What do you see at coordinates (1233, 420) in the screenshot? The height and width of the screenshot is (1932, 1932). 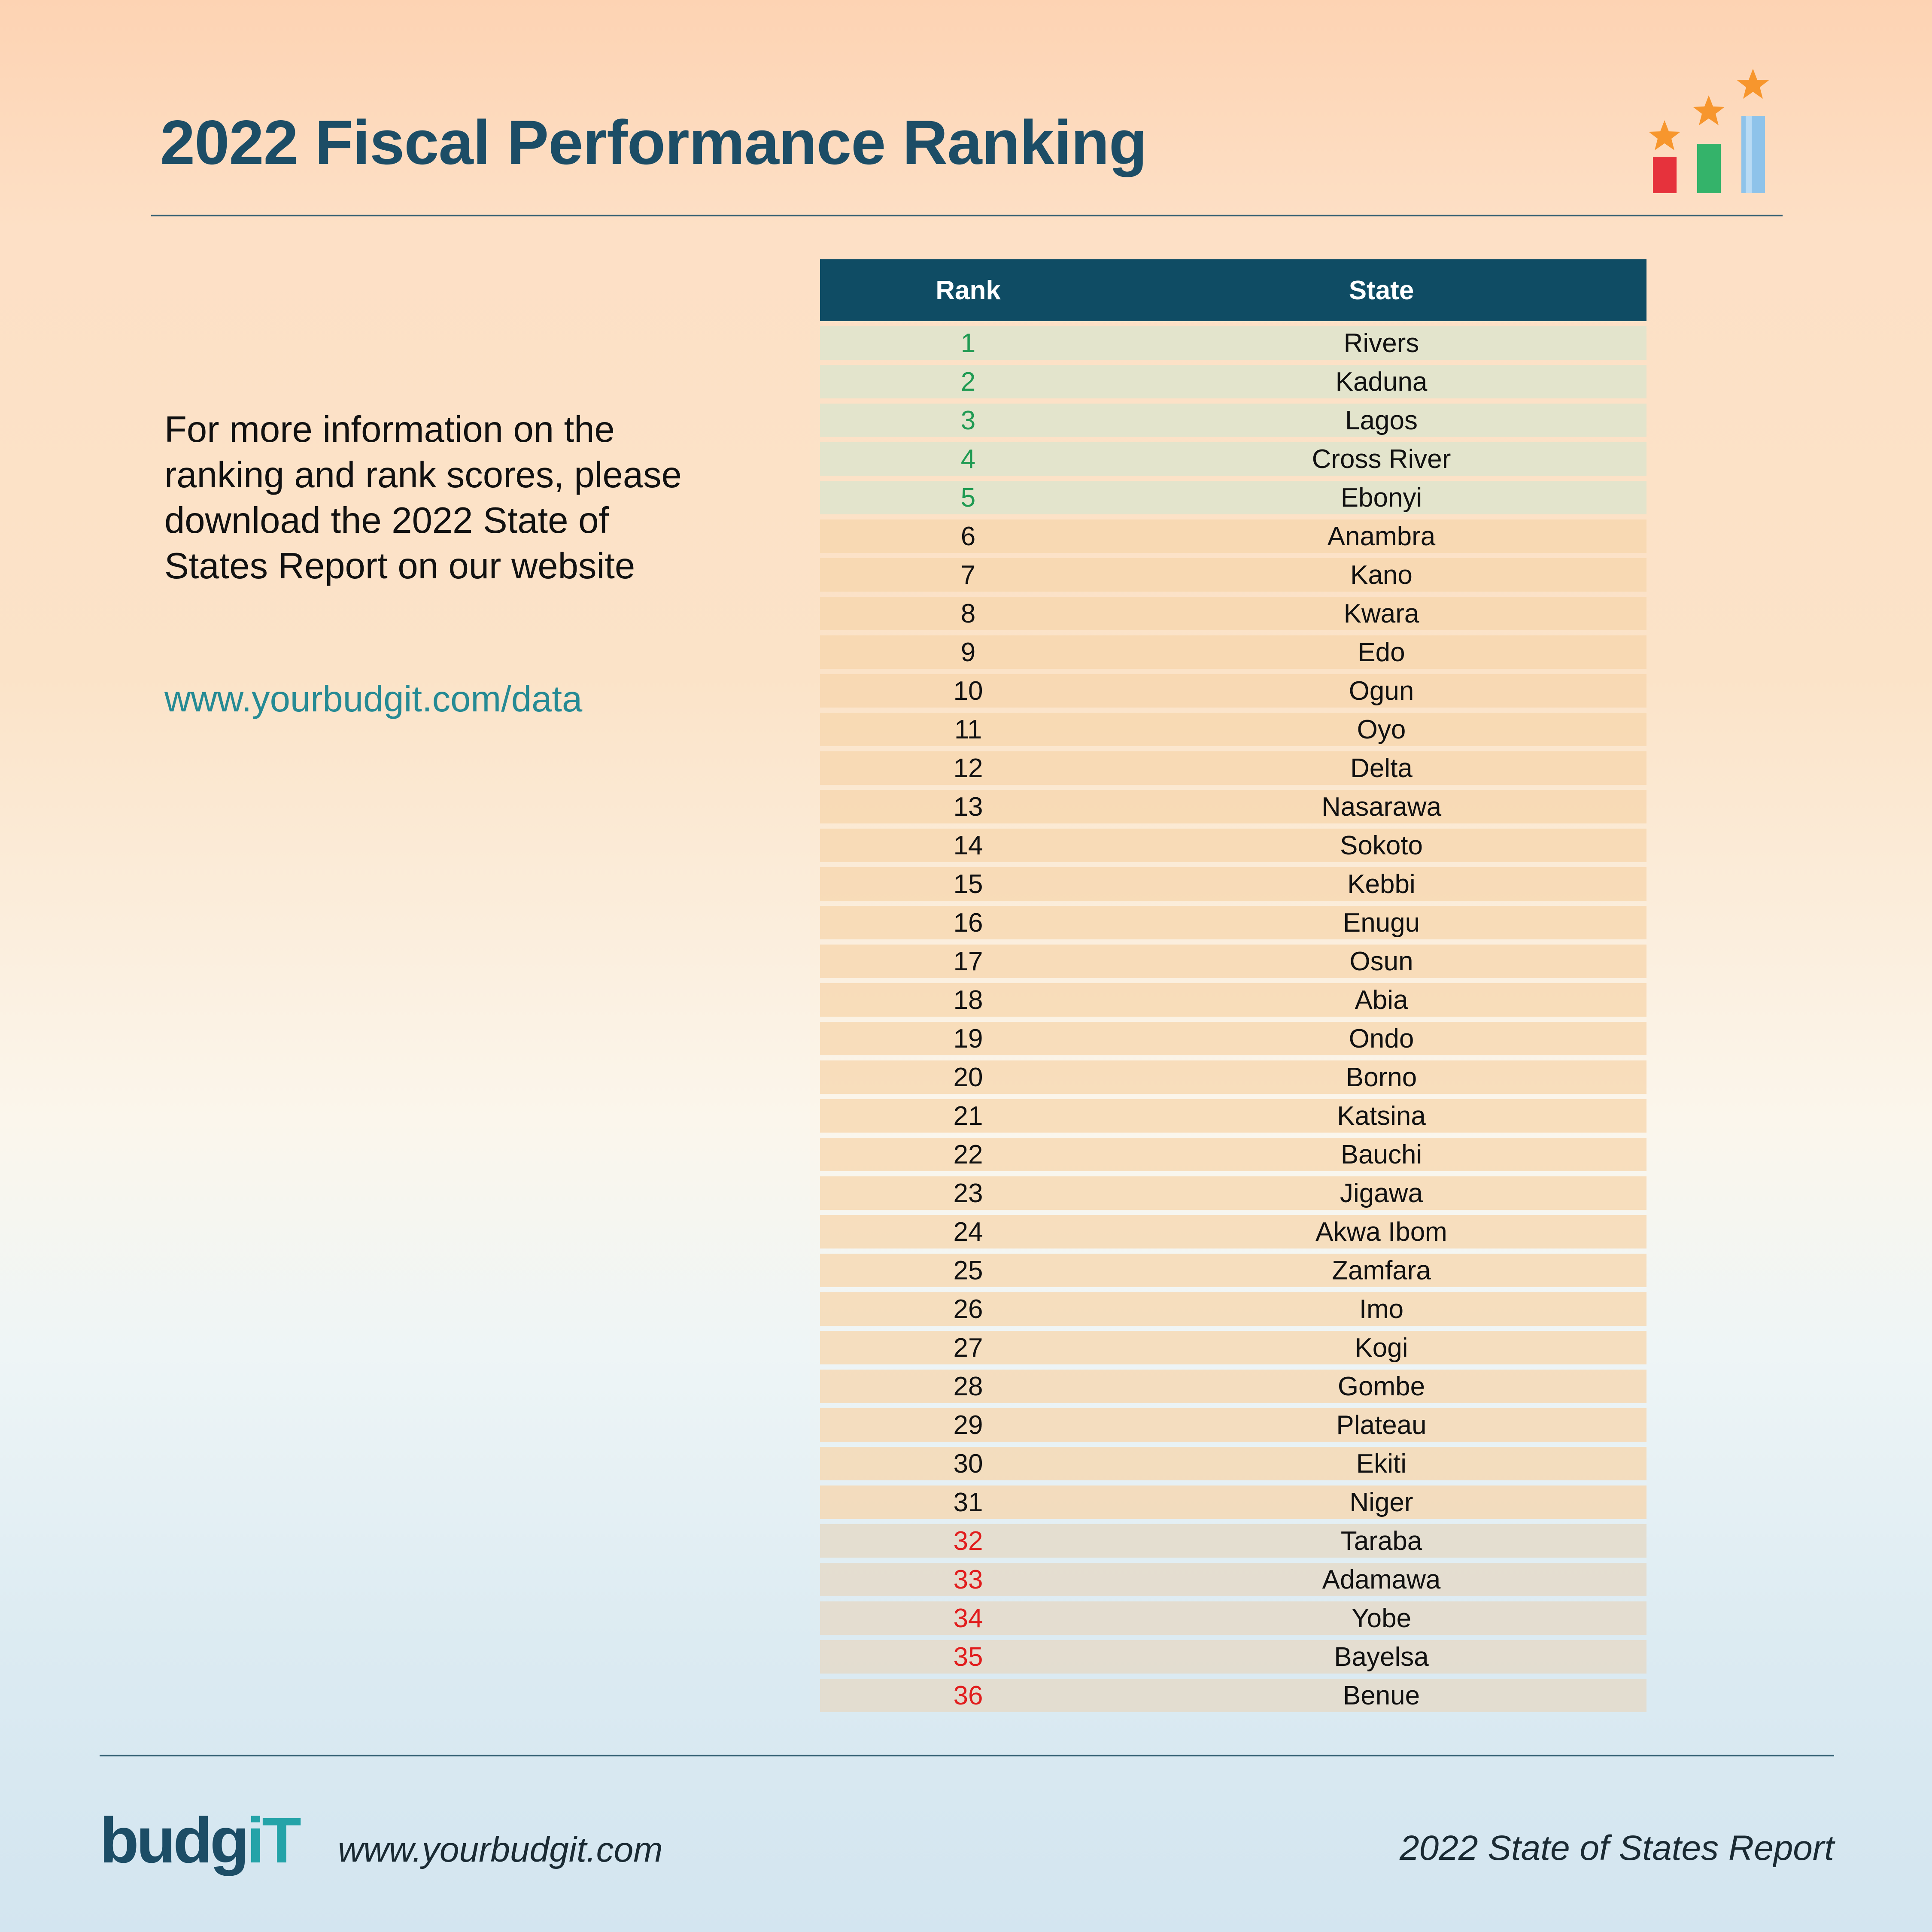 I see `table-row: 3 Lagos` at bounding box center [1233, 420].